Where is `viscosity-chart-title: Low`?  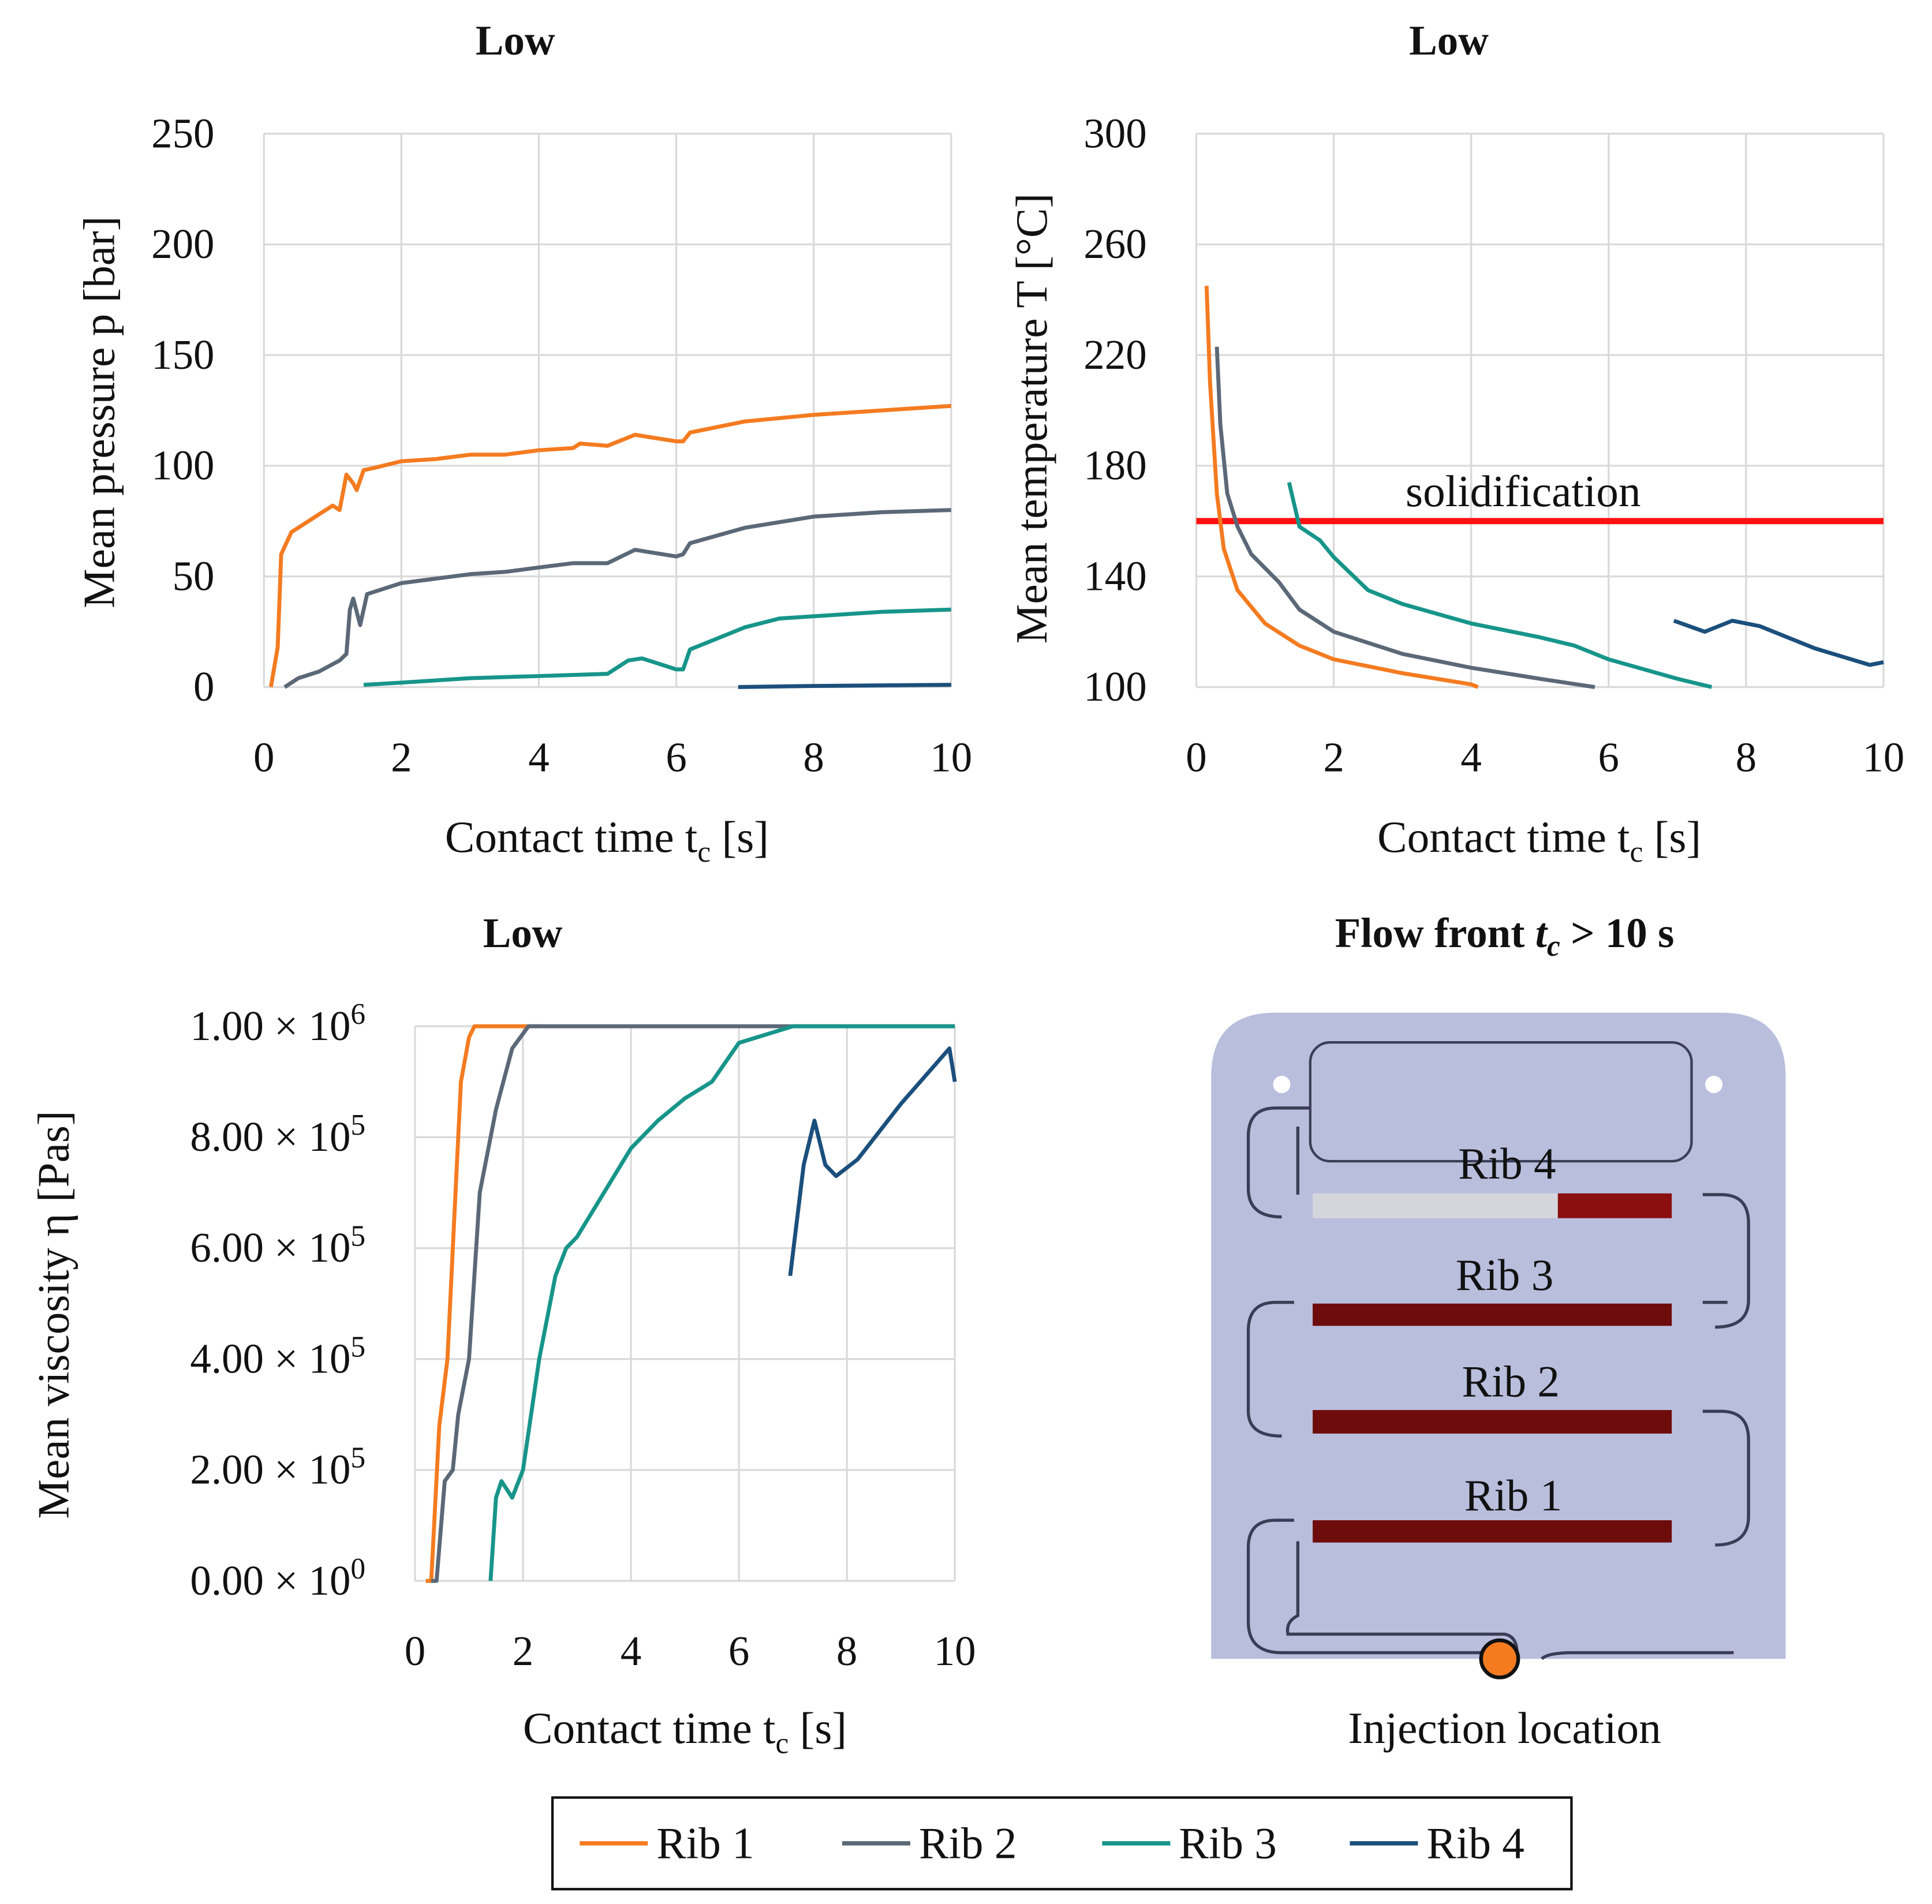 viscosity-chart-title: Low is located at coordinates (523, 933).